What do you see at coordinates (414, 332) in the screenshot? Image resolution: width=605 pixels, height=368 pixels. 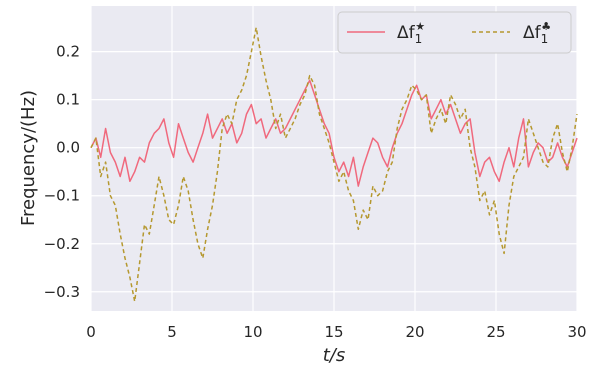 I see `x-tick-label: 20` at bounding box center [414, 332].